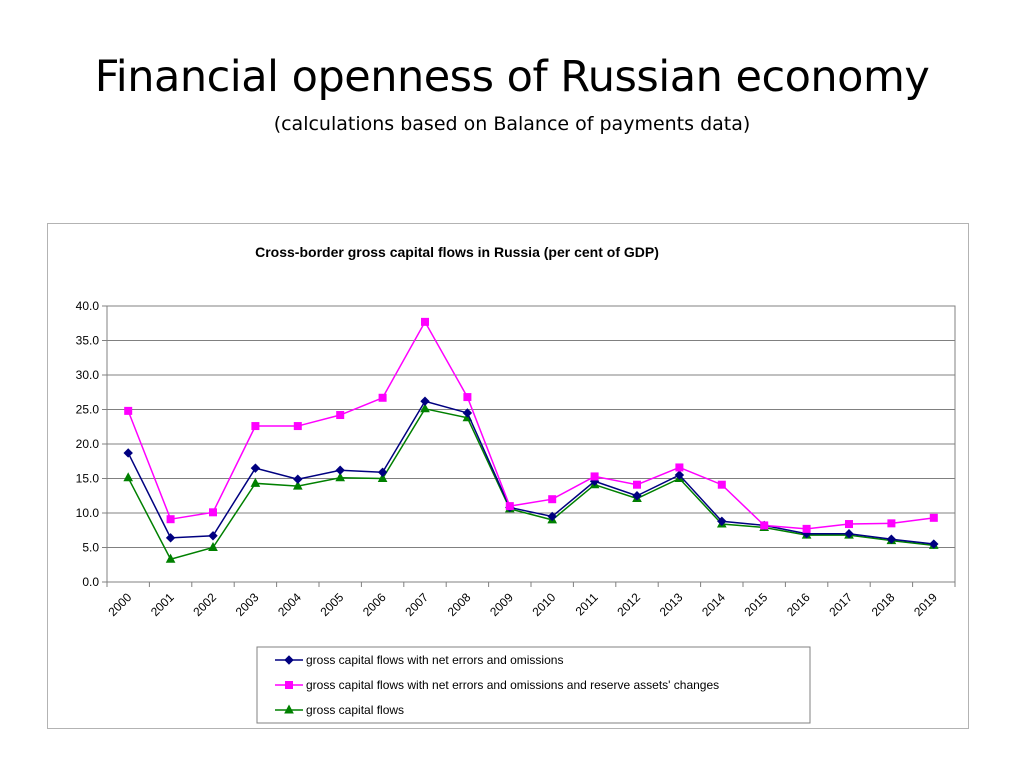 This screenshot has height=768, width=1024. What do you see at coordinates (120, 604) in the screenshot?
I see `x-tick-label: 2000` at bounding box center [120, 604].